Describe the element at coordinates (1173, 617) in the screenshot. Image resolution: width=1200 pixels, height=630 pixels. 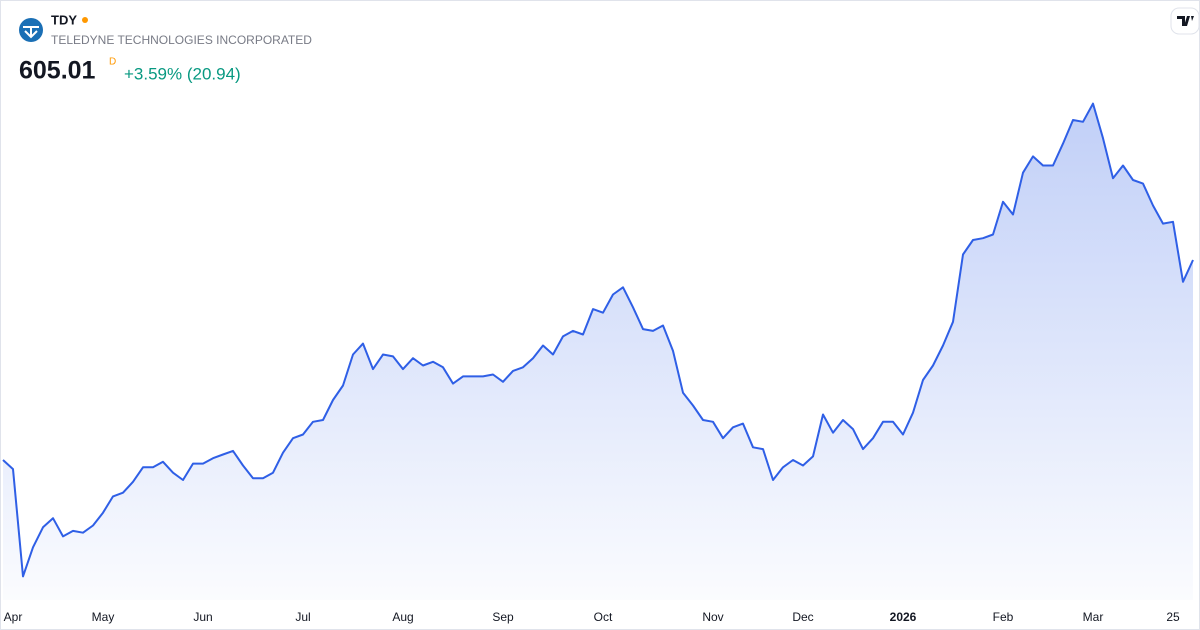
I see `x-tick-label: 25` at that location.